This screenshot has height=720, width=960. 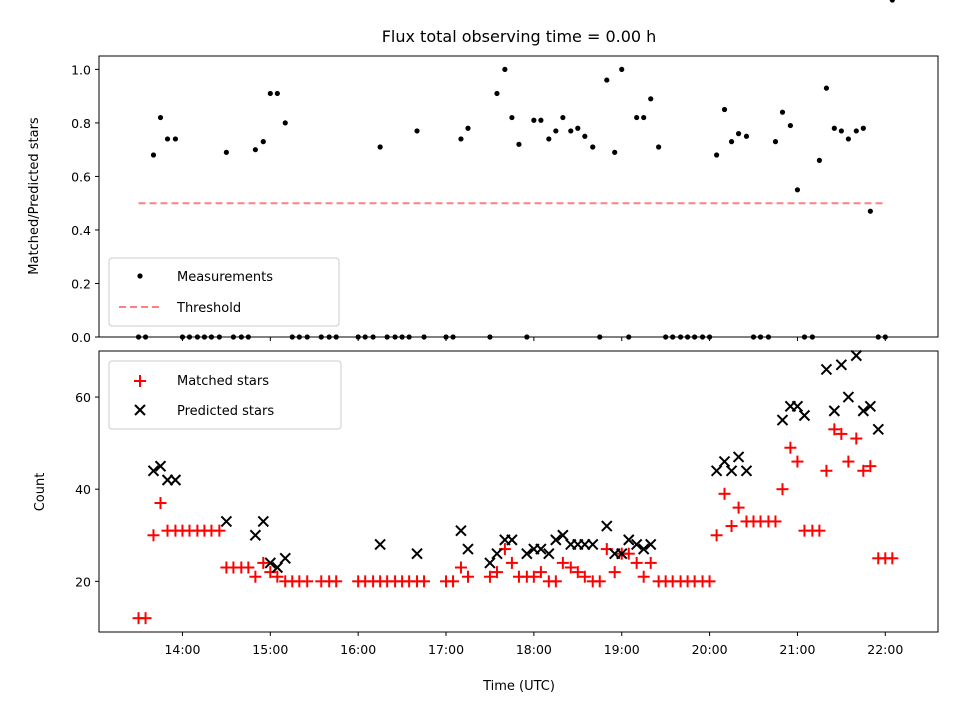 What do you see at coordinates (140, 410) in the screenshot?
I see `legend-predicted-marker` at bounding box center [140, 410].